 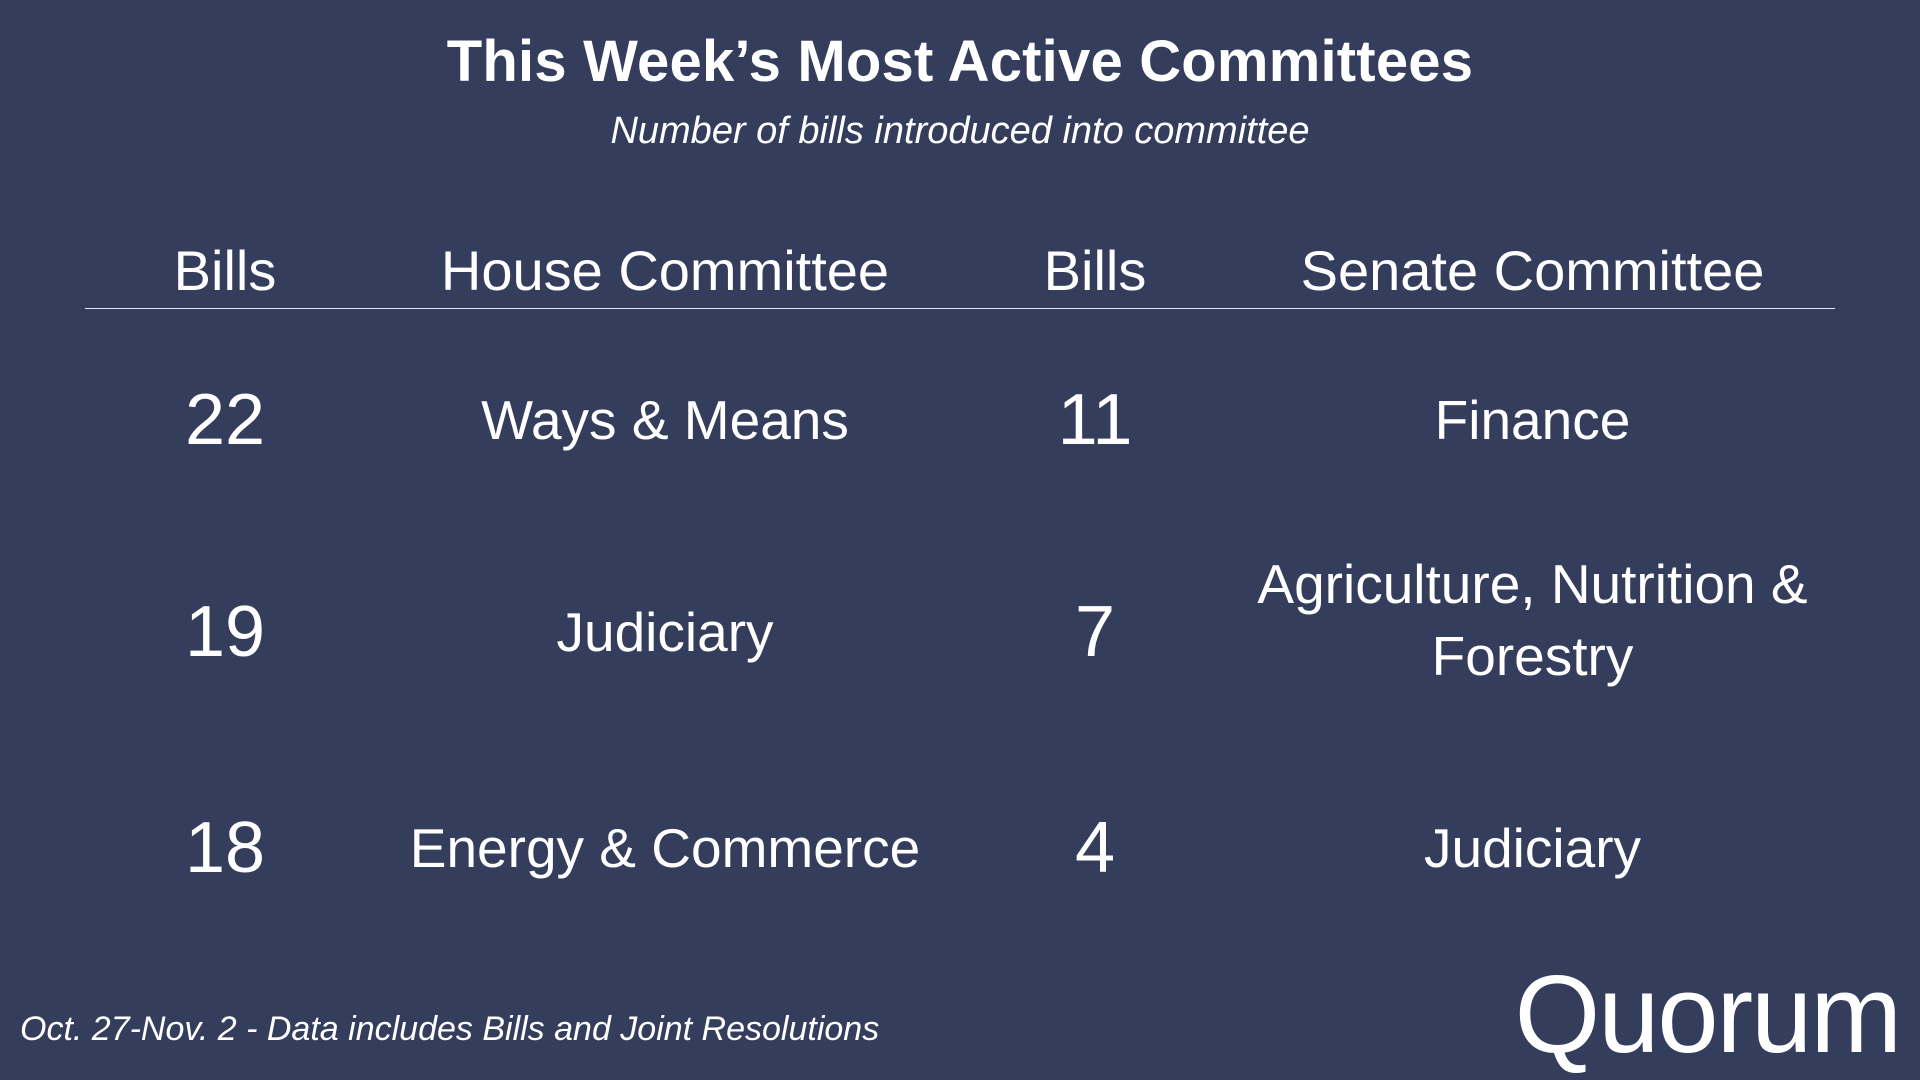 I want to click on house-committee-name: Ways & Means, so click(x=665, y=420).